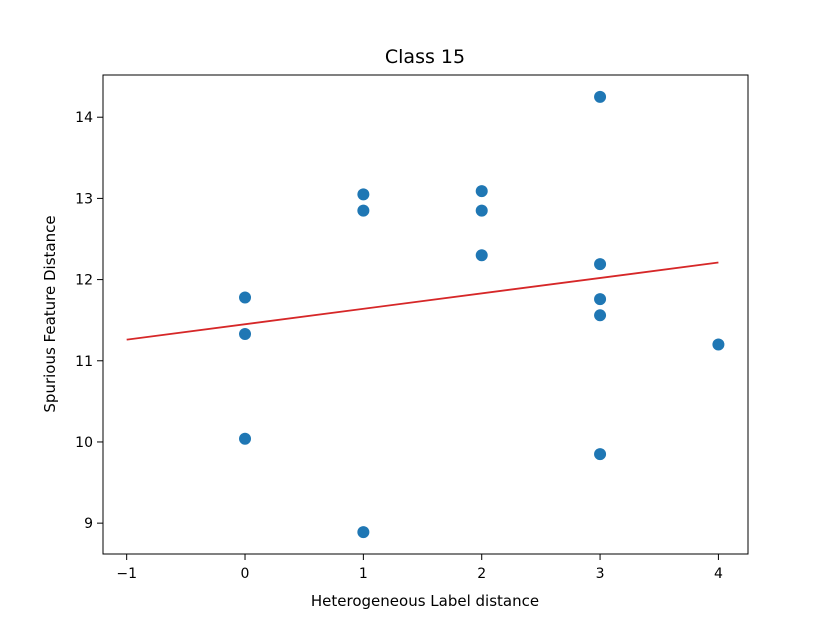  I want to click on x-tick-label: 1, so click(363, 574).